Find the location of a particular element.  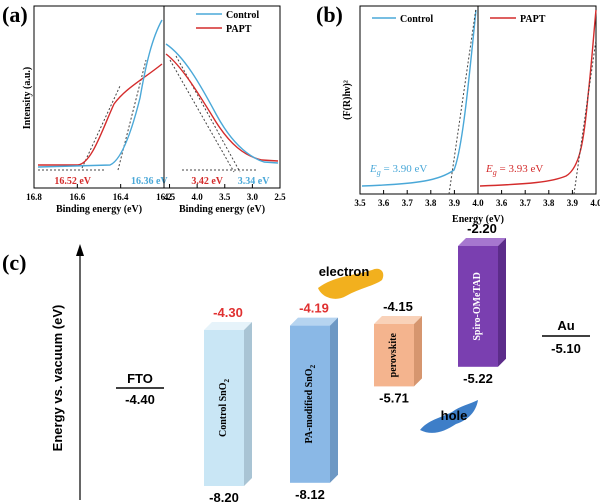

a-right-papt-curve is located at coordinates (222, 107).